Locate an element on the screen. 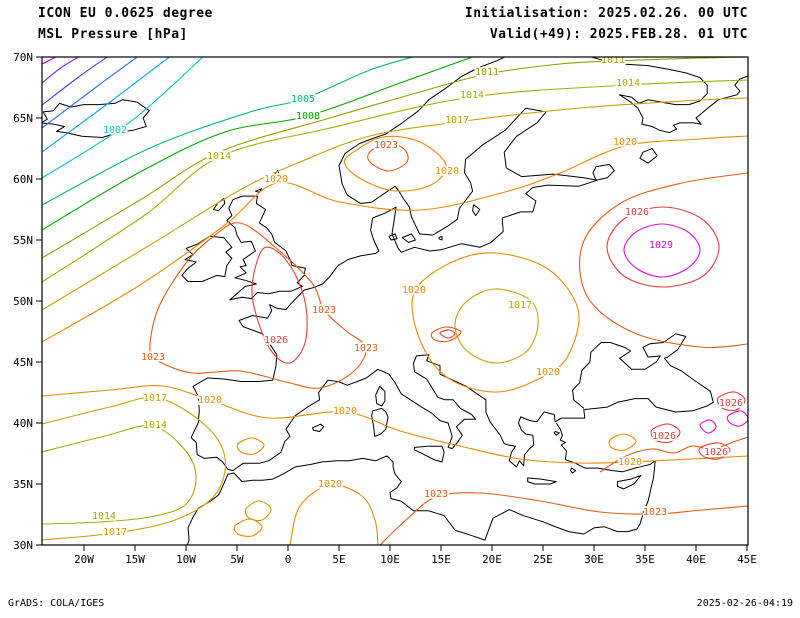 This screenshot has height=618, width=800. coastline-lake-onega is located at coordinates (648, 156).